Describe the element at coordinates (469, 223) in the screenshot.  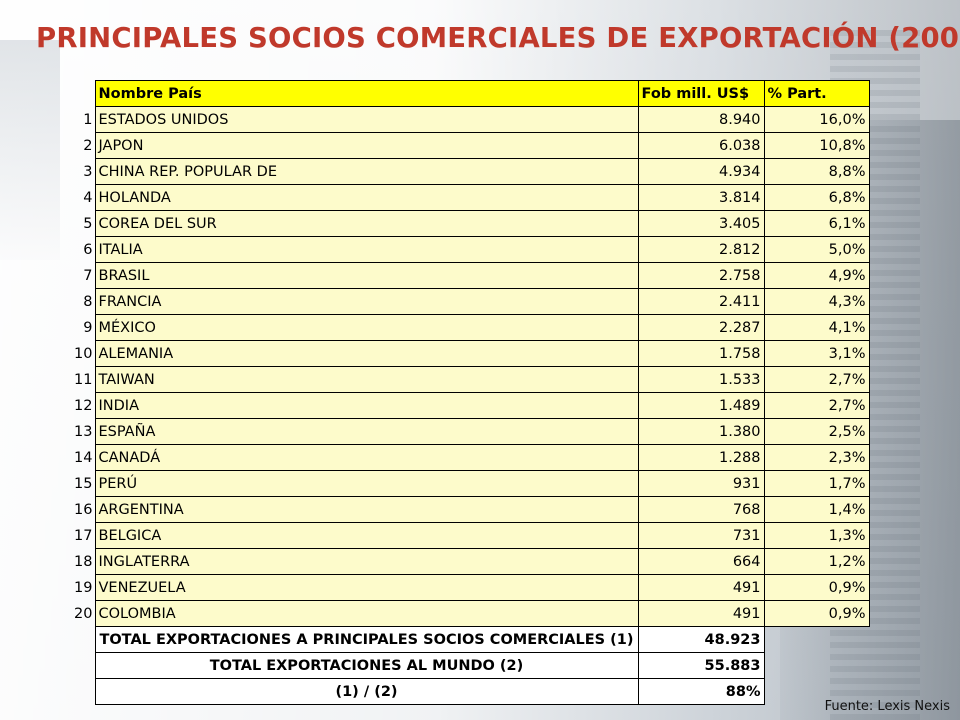
I see `table-row: 5 COREA DEL SUR 3.405 6,1%` at that location.